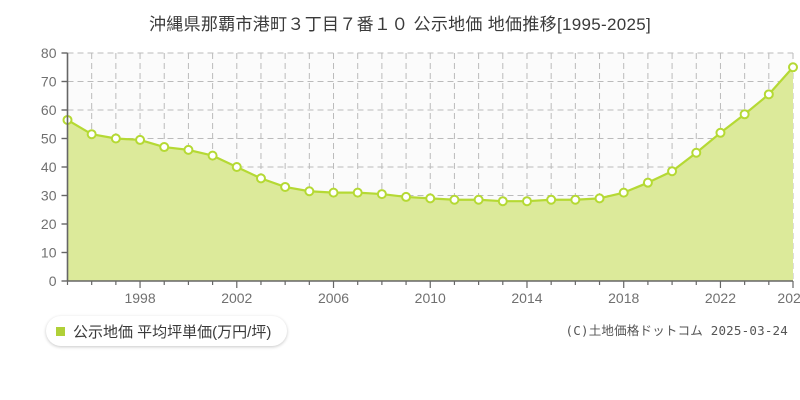 The height and width of the screenshot is (400, 800). I want to click on legend-swatch-icon, so click(60, 331).